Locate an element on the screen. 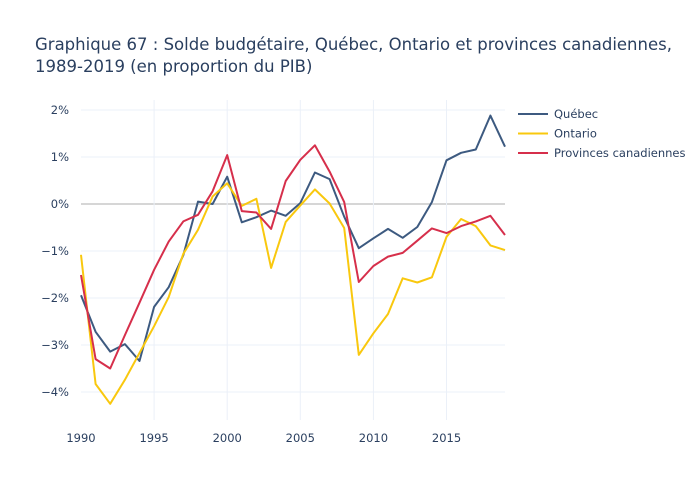 The height and width of the screenshot is (500, 700). x-tick-label: 2010 is located at coordinates (373, 438).